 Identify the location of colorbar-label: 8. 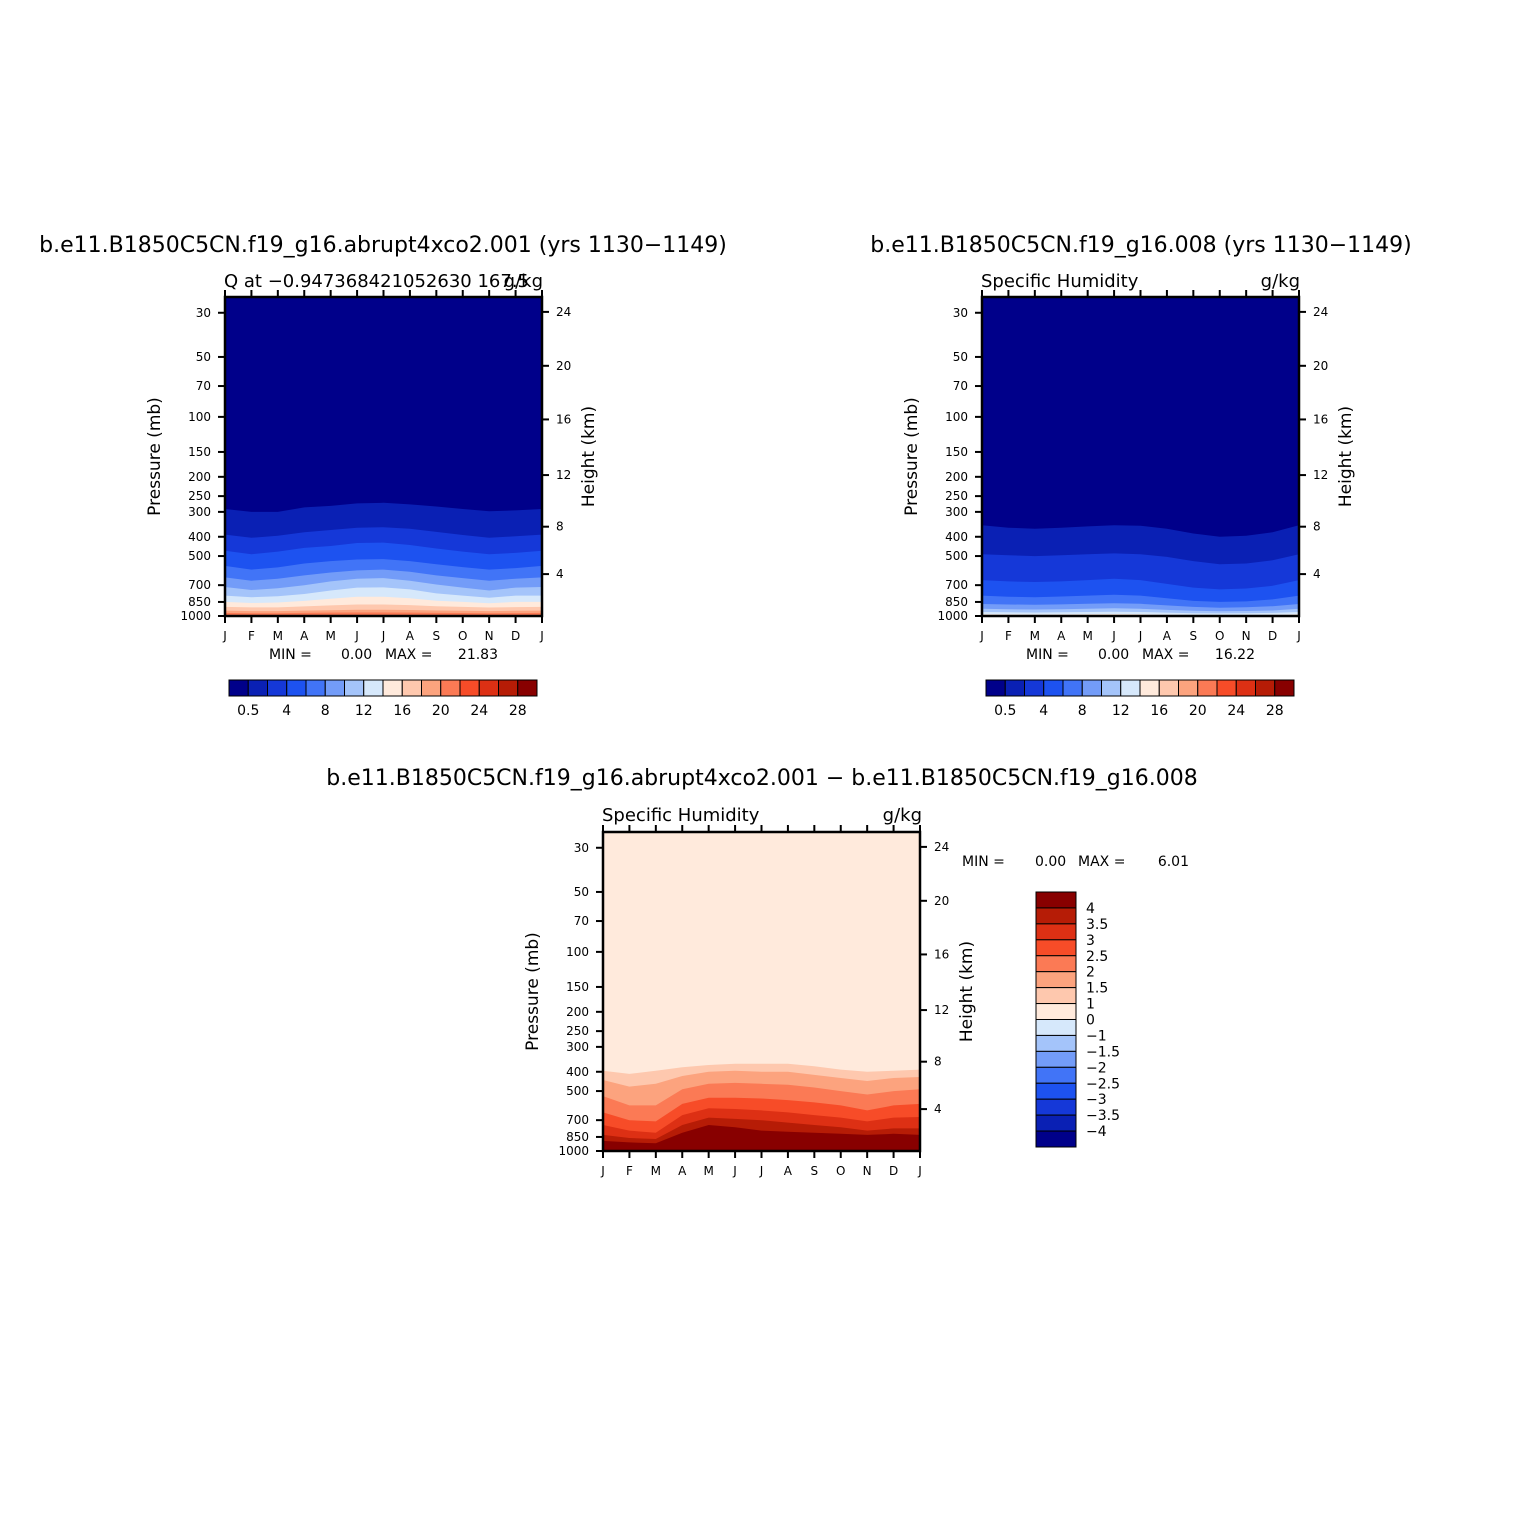
(325, 711).